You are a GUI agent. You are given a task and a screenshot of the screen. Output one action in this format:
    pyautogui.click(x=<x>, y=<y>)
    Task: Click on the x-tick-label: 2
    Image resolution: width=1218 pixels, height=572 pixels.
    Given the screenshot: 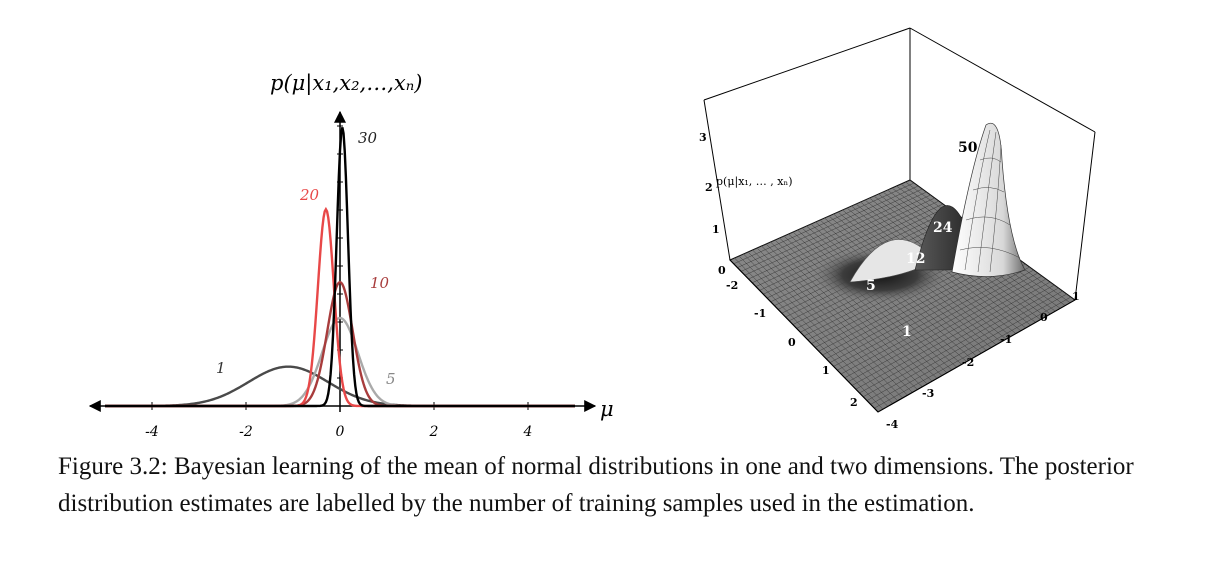 What is the action you would take?
    pyautogui.click(x=434, y=432)
    